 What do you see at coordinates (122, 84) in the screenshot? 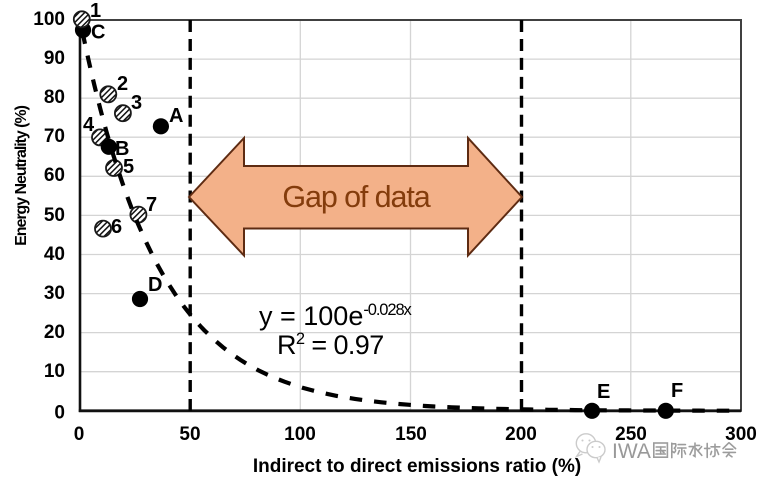
I see `svg-text: 2` at bounding box center [122, 84].